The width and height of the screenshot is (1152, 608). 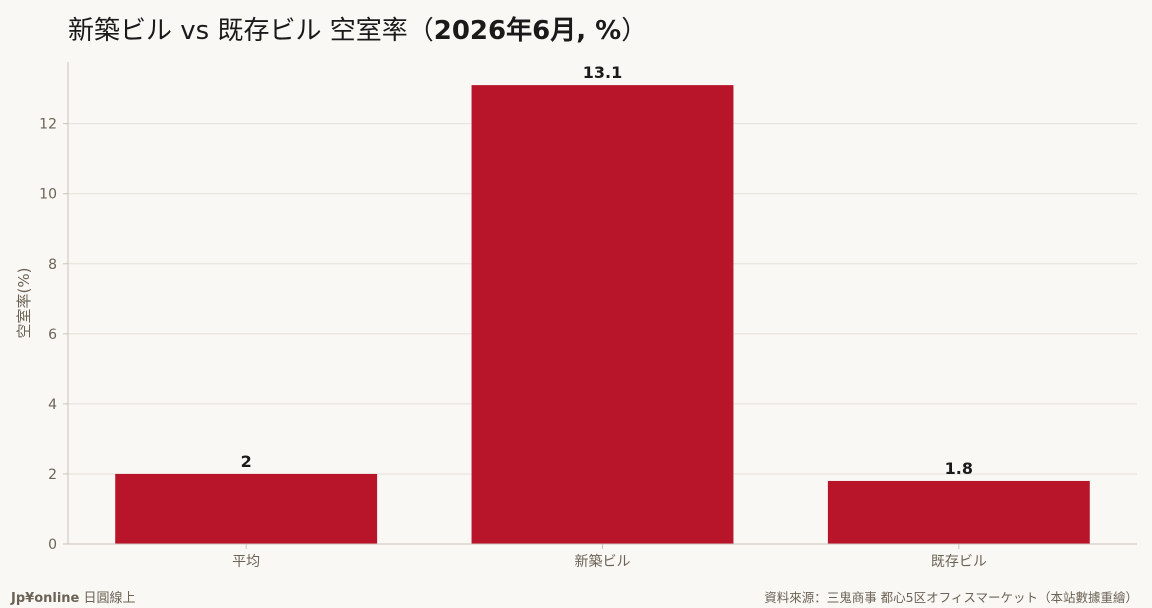 I want to click on y-tick-label: 10, so click(x=48, y=195).